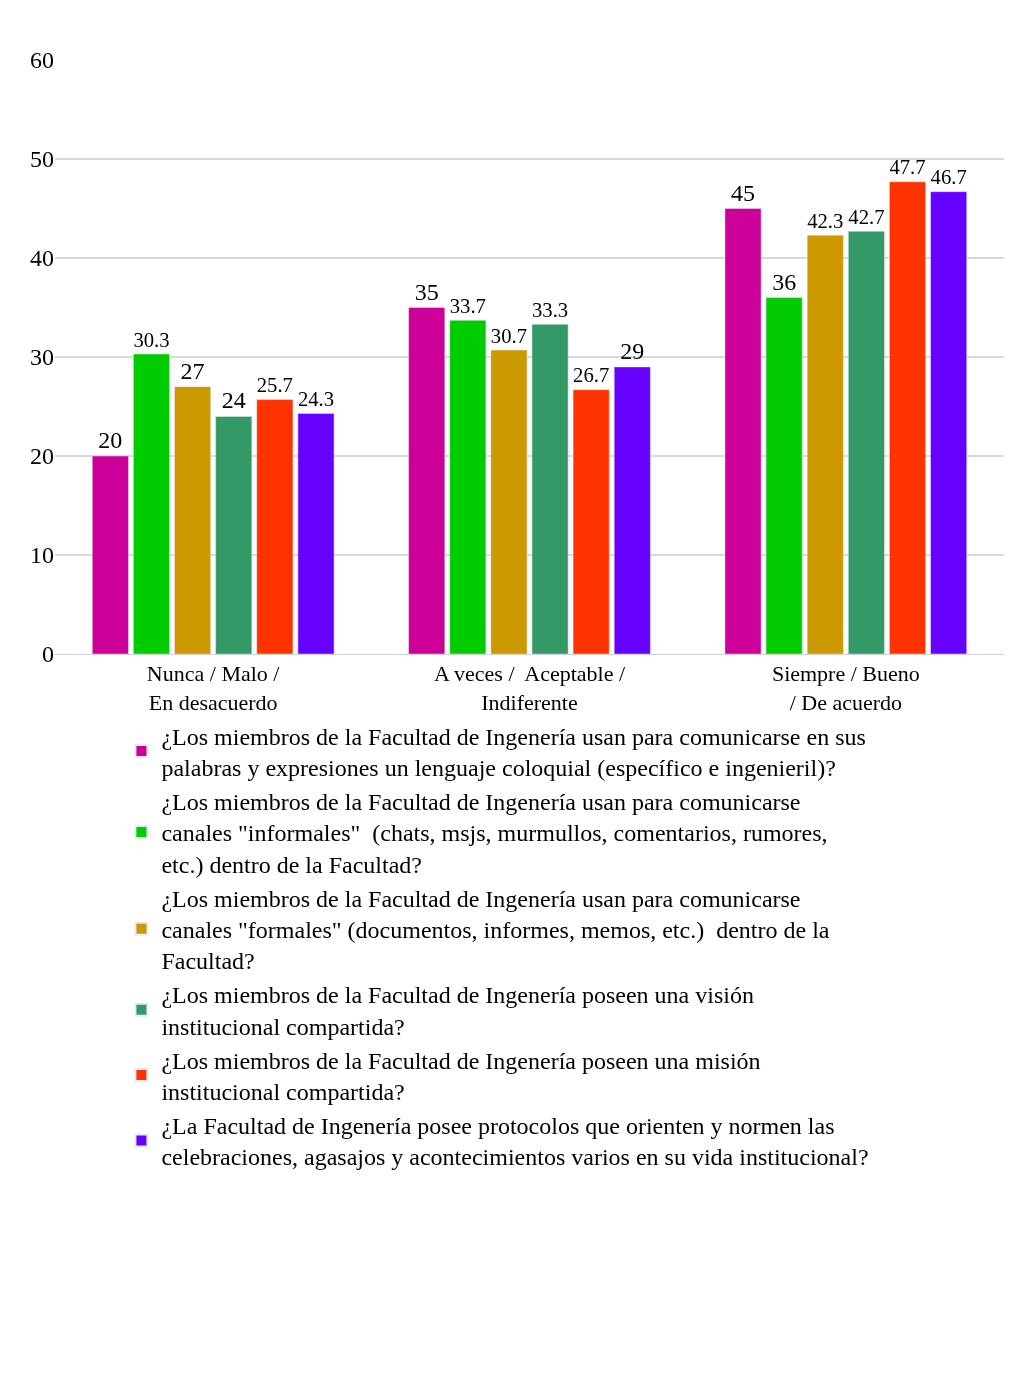 Image resolution: width=1014 pixels, height=1384 pixels. I want to click on y-tick-label: 20, so click(42, 456).